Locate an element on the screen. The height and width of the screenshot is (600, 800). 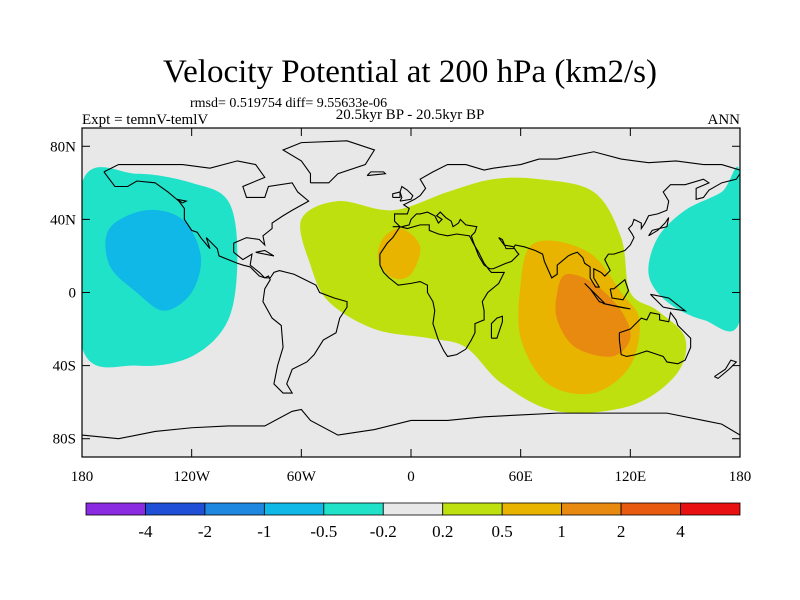
colorbar-label: -0.5 is located at coordinates (323, 531).